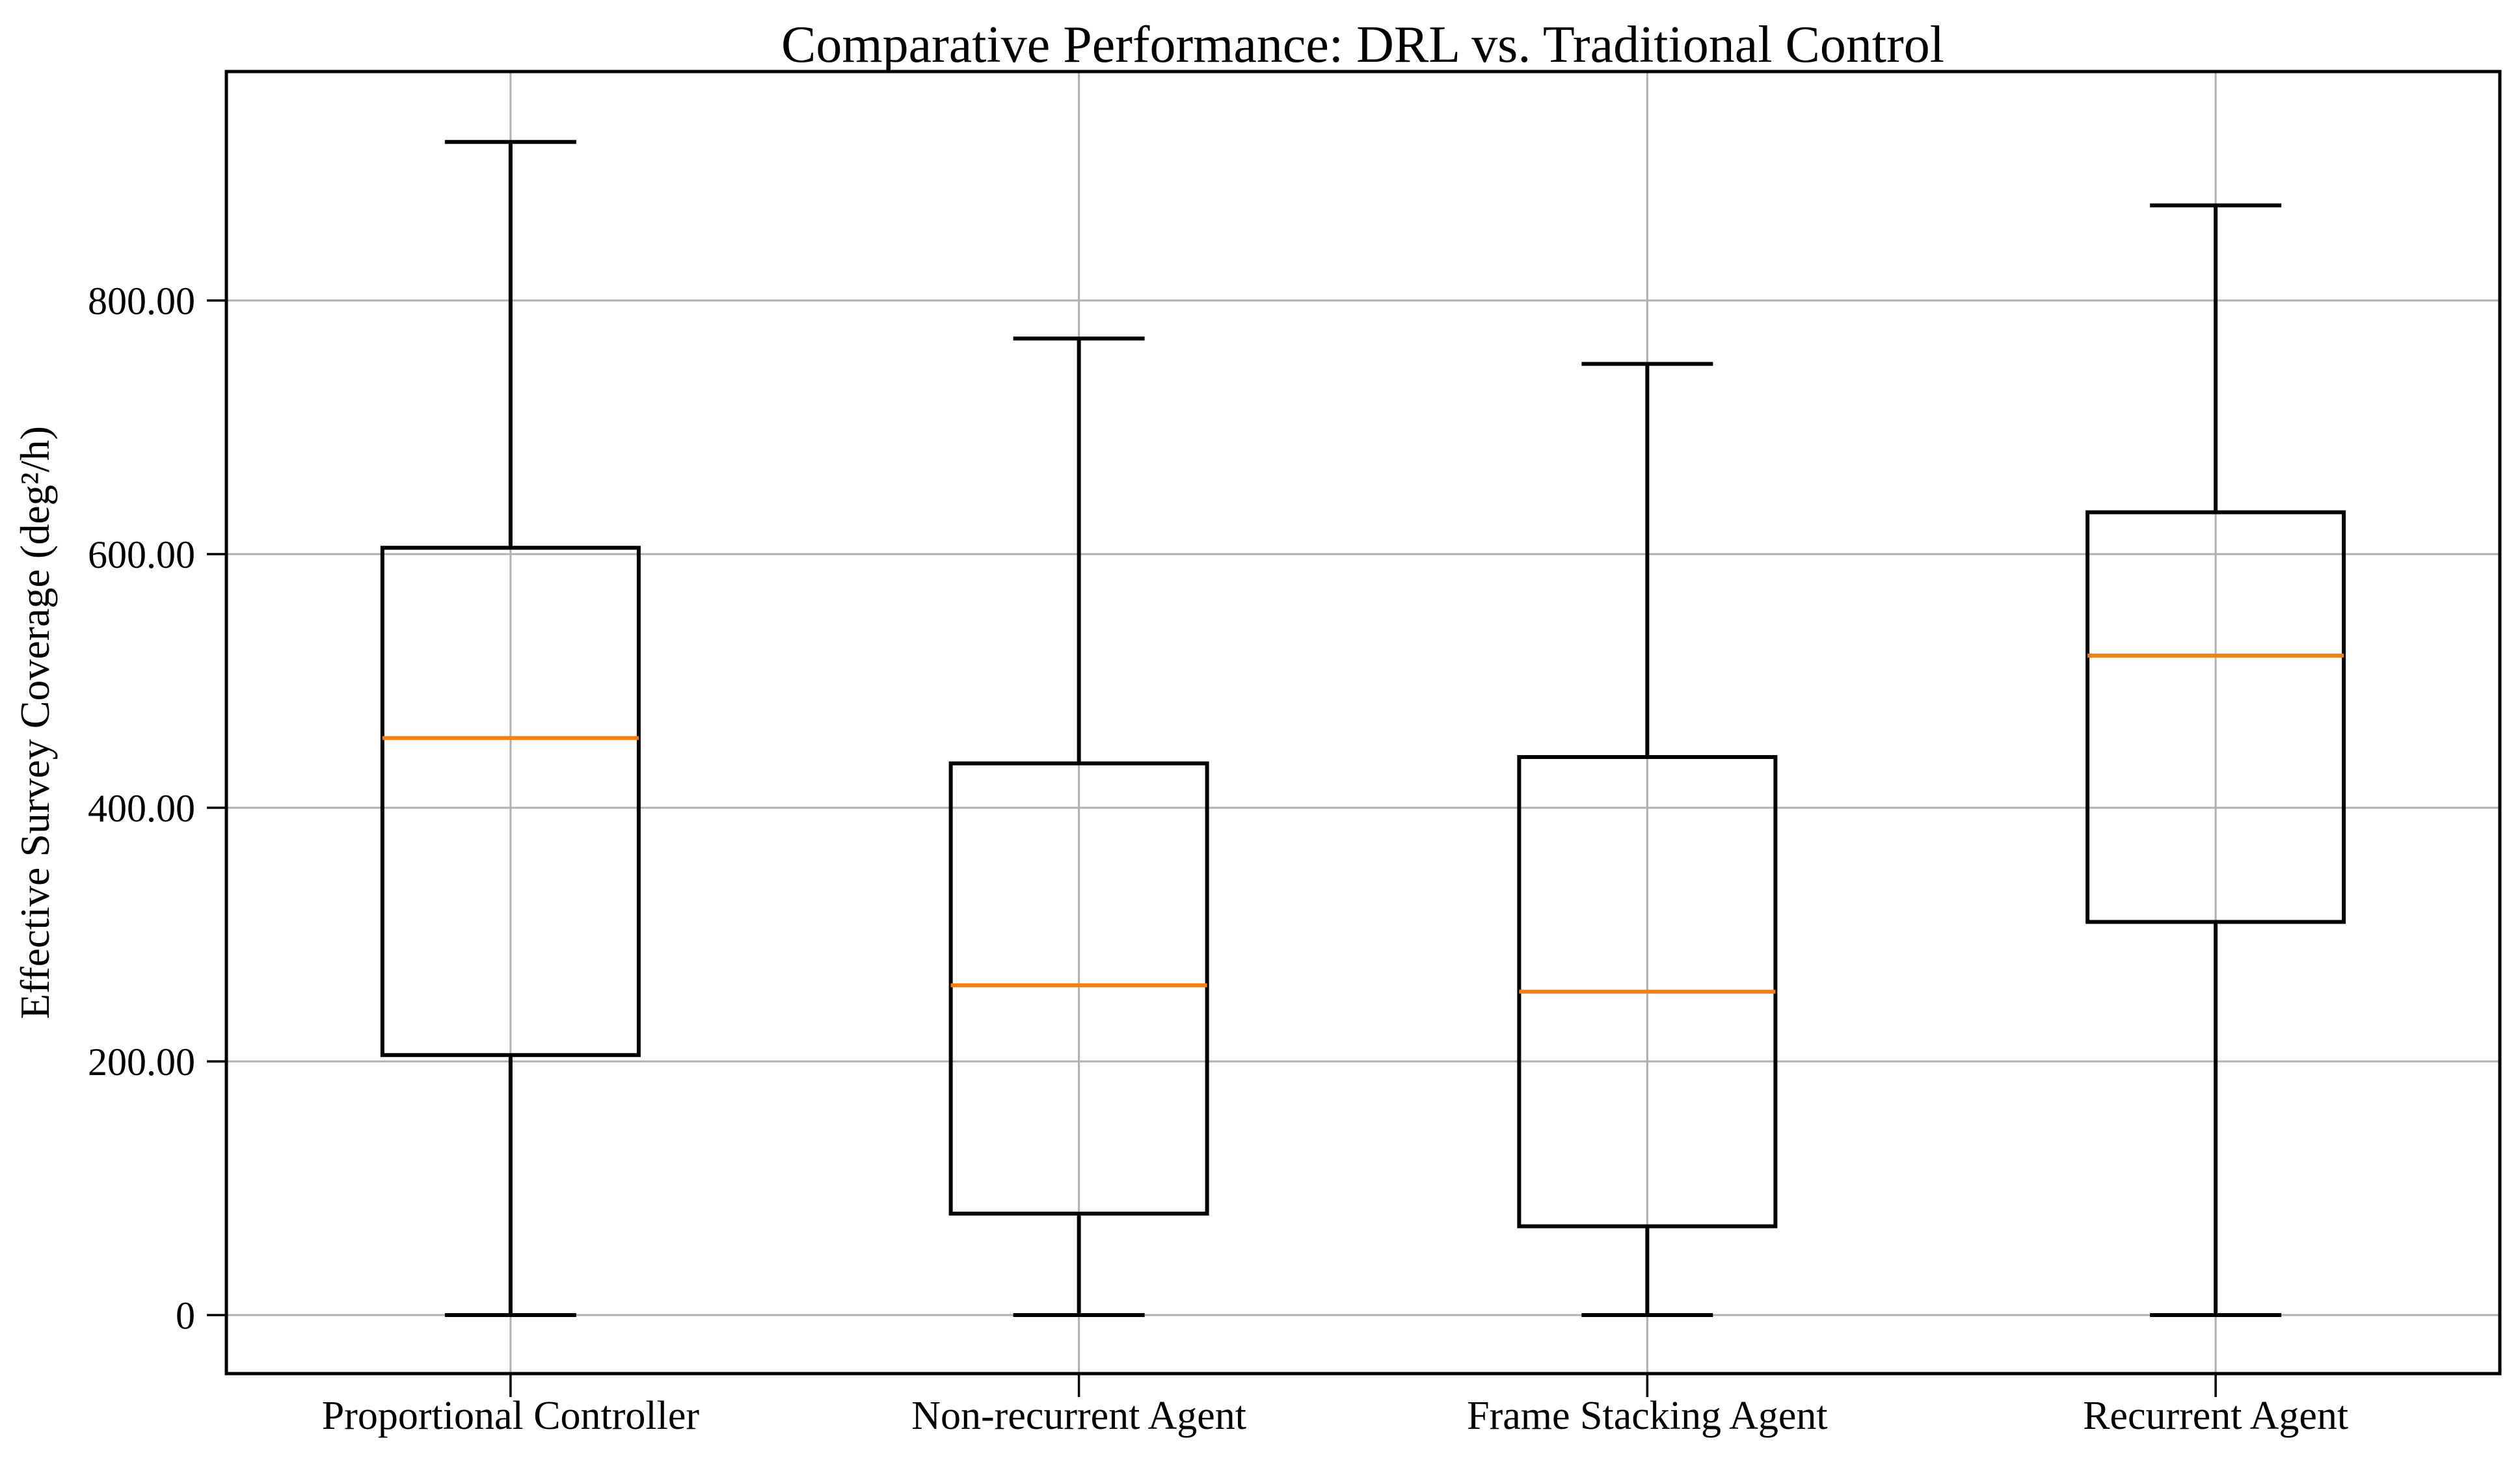 Image resolution: width=2520 pixels, height=1464 pixels. Describe the element at coordinates (141, 808) in the screenshot. I see `y-tick-label: 400.00` at that location.